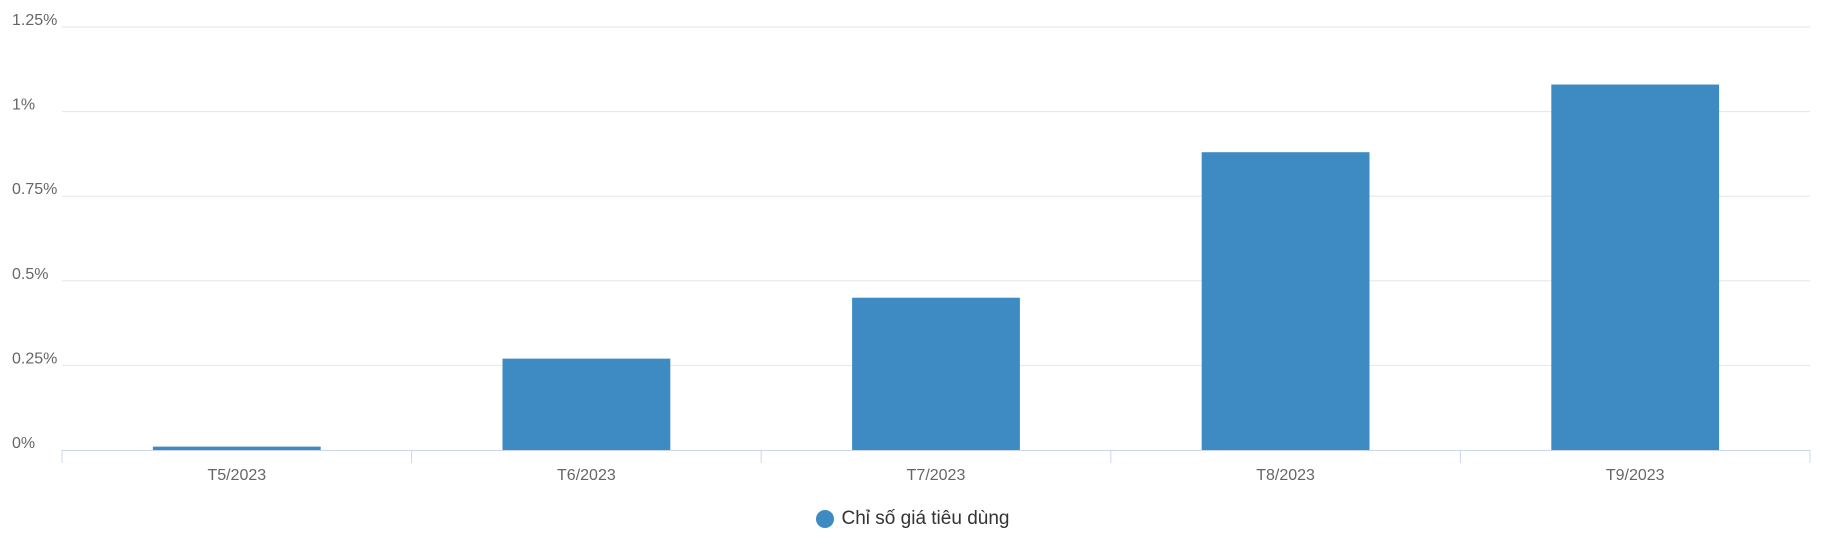  I want to click on y-tick-label: 1.25%, so click(34, 20).